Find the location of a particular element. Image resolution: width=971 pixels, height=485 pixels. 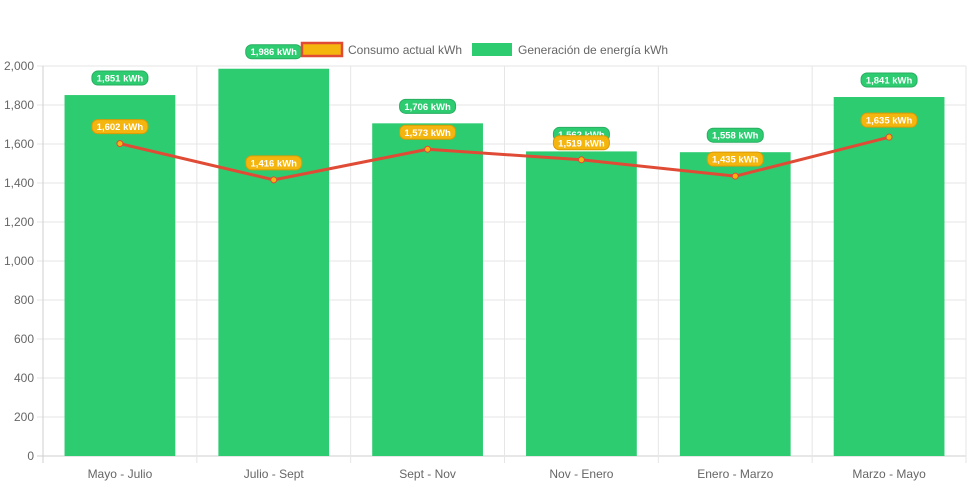

line-value-label: 1,435 kWh is located at coordinates (735, 160).